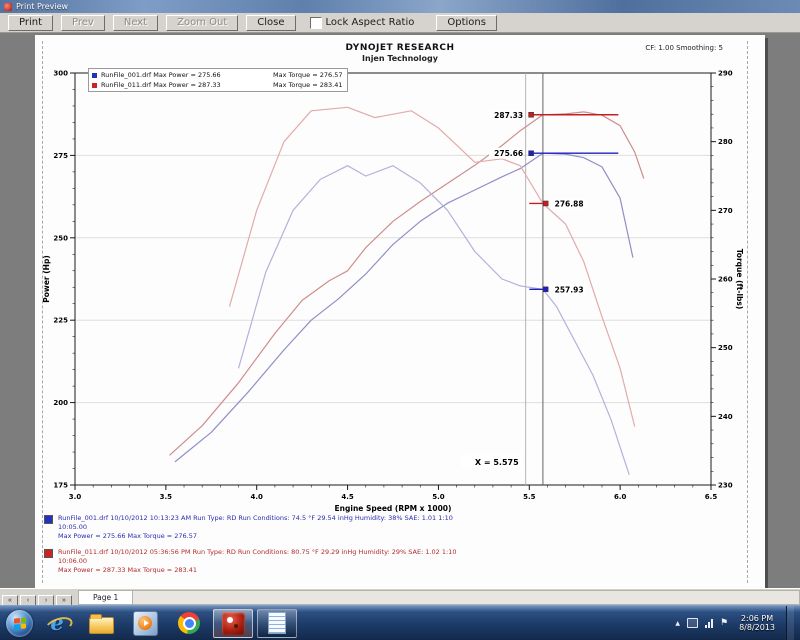 This screenshot has height=640, width=800. What do you see at coordinates (466, 22) in the screenshot?
I see `options-button: Options` at bounding box center [466, 22].